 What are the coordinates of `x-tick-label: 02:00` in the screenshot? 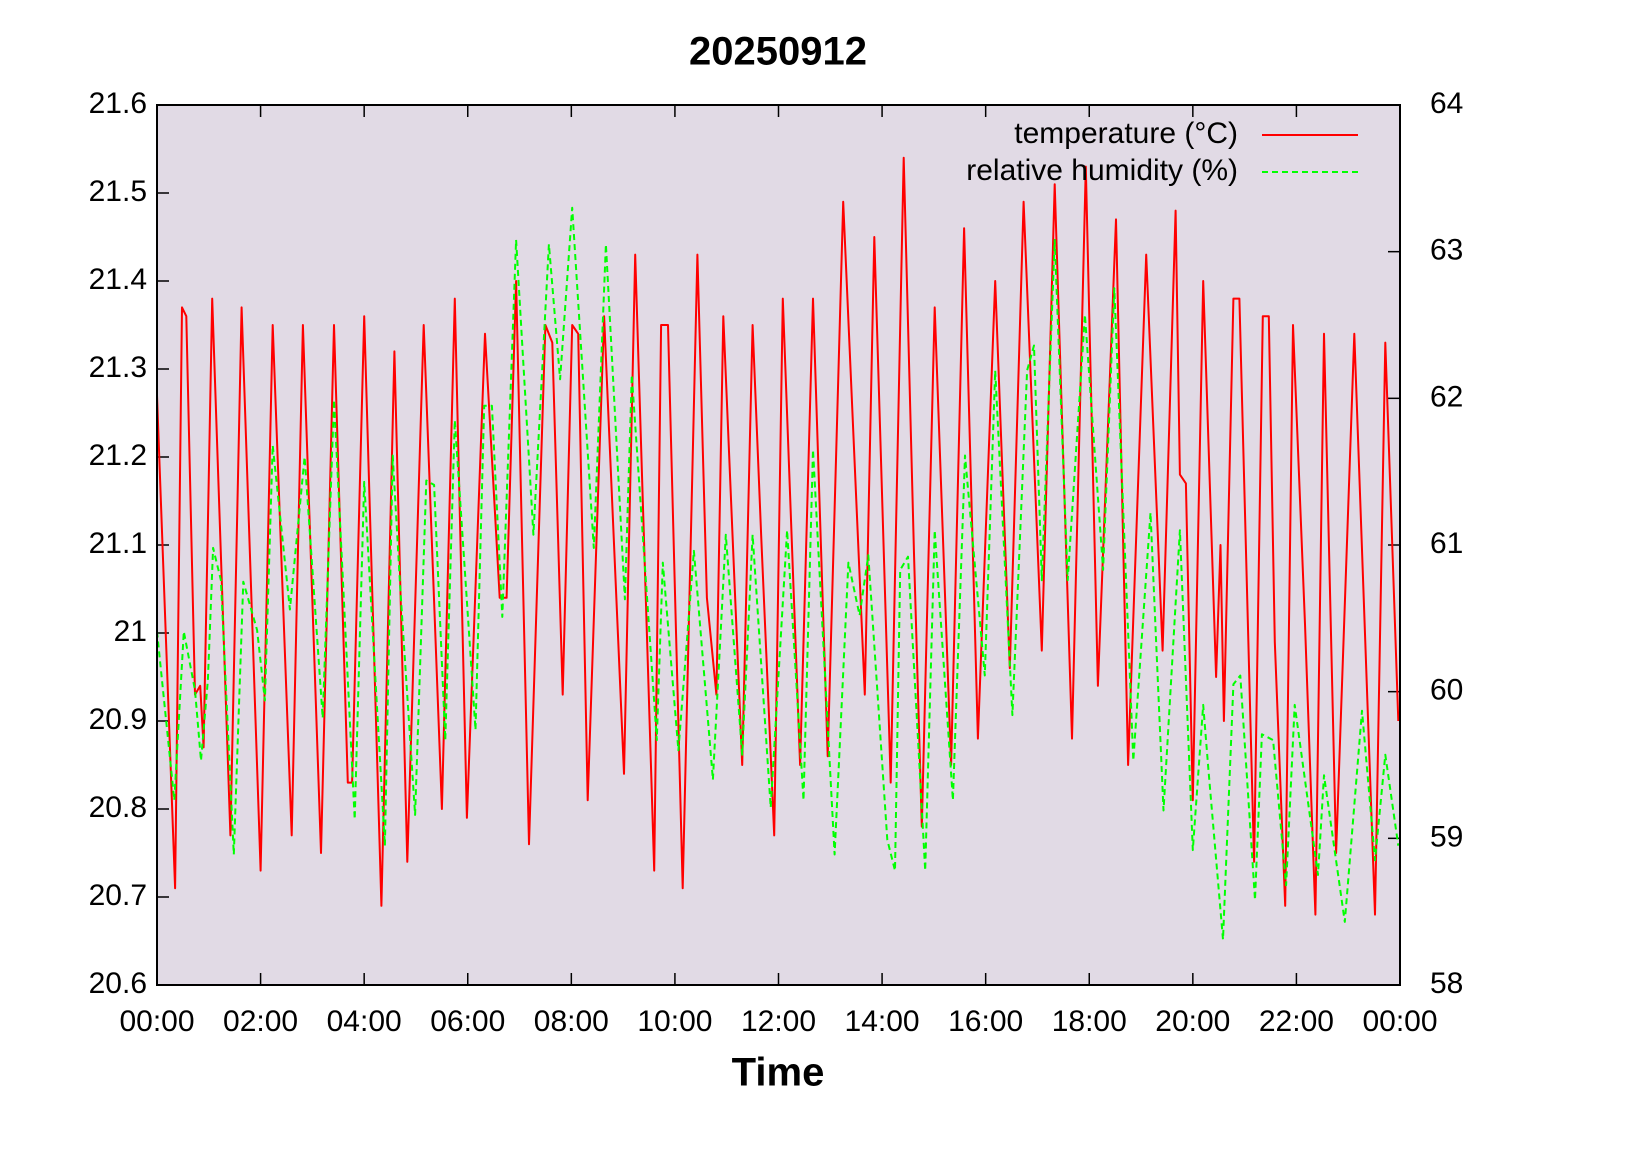 It's located at (260, 1021).